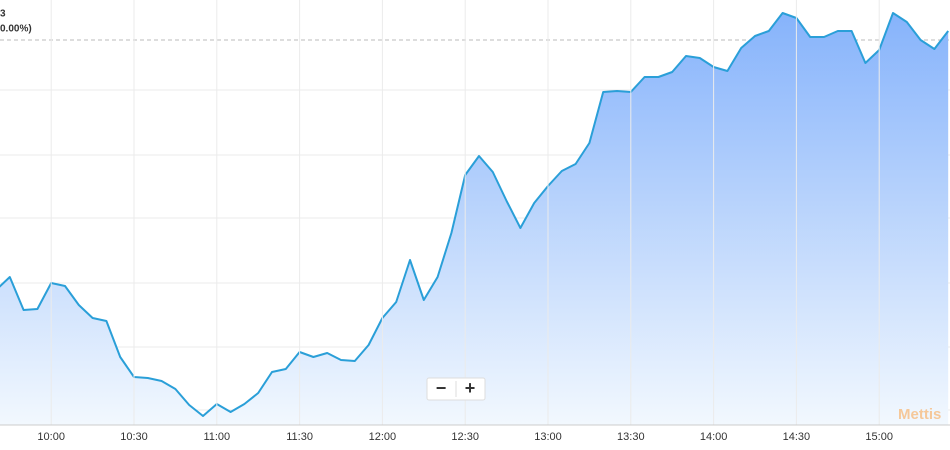  What do you see at coordinates (441, 388) in the screenshot?
I see `zoom-out: −` at bounding box center [441, 388].